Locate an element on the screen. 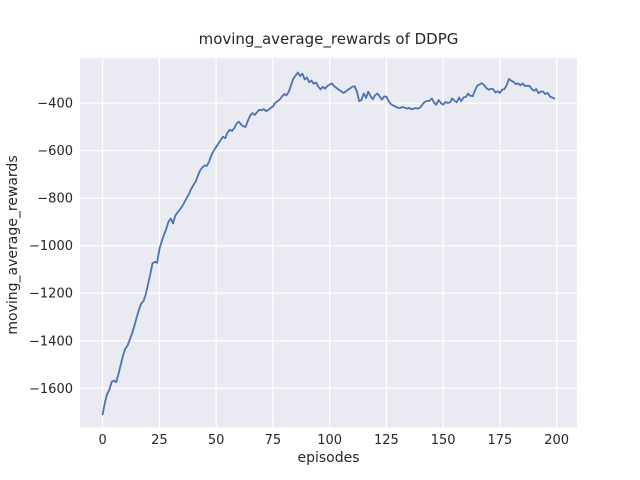 Image resolution: width=640 pixels, height=480 pixels. x-tick-label: 175 is located at coordinates (500, 440).